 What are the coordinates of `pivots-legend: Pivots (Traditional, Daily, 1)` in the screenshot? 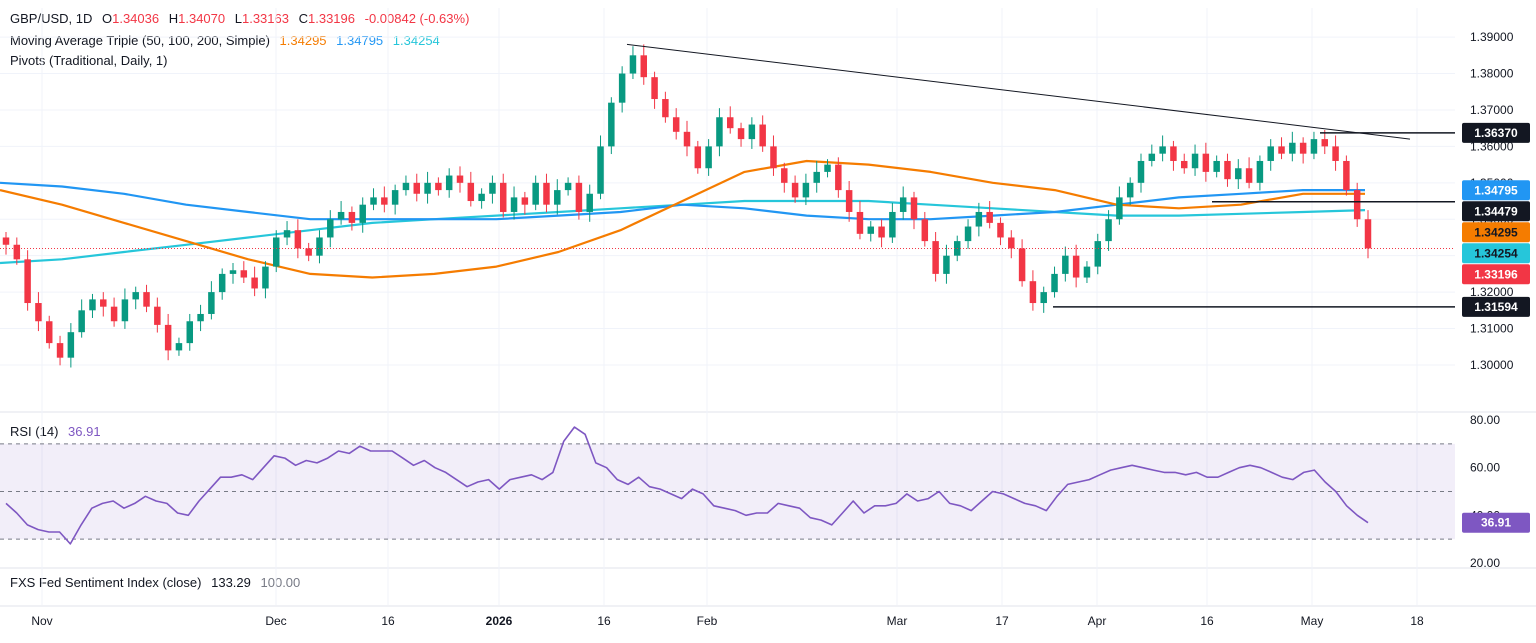 It's located at (92, 61).